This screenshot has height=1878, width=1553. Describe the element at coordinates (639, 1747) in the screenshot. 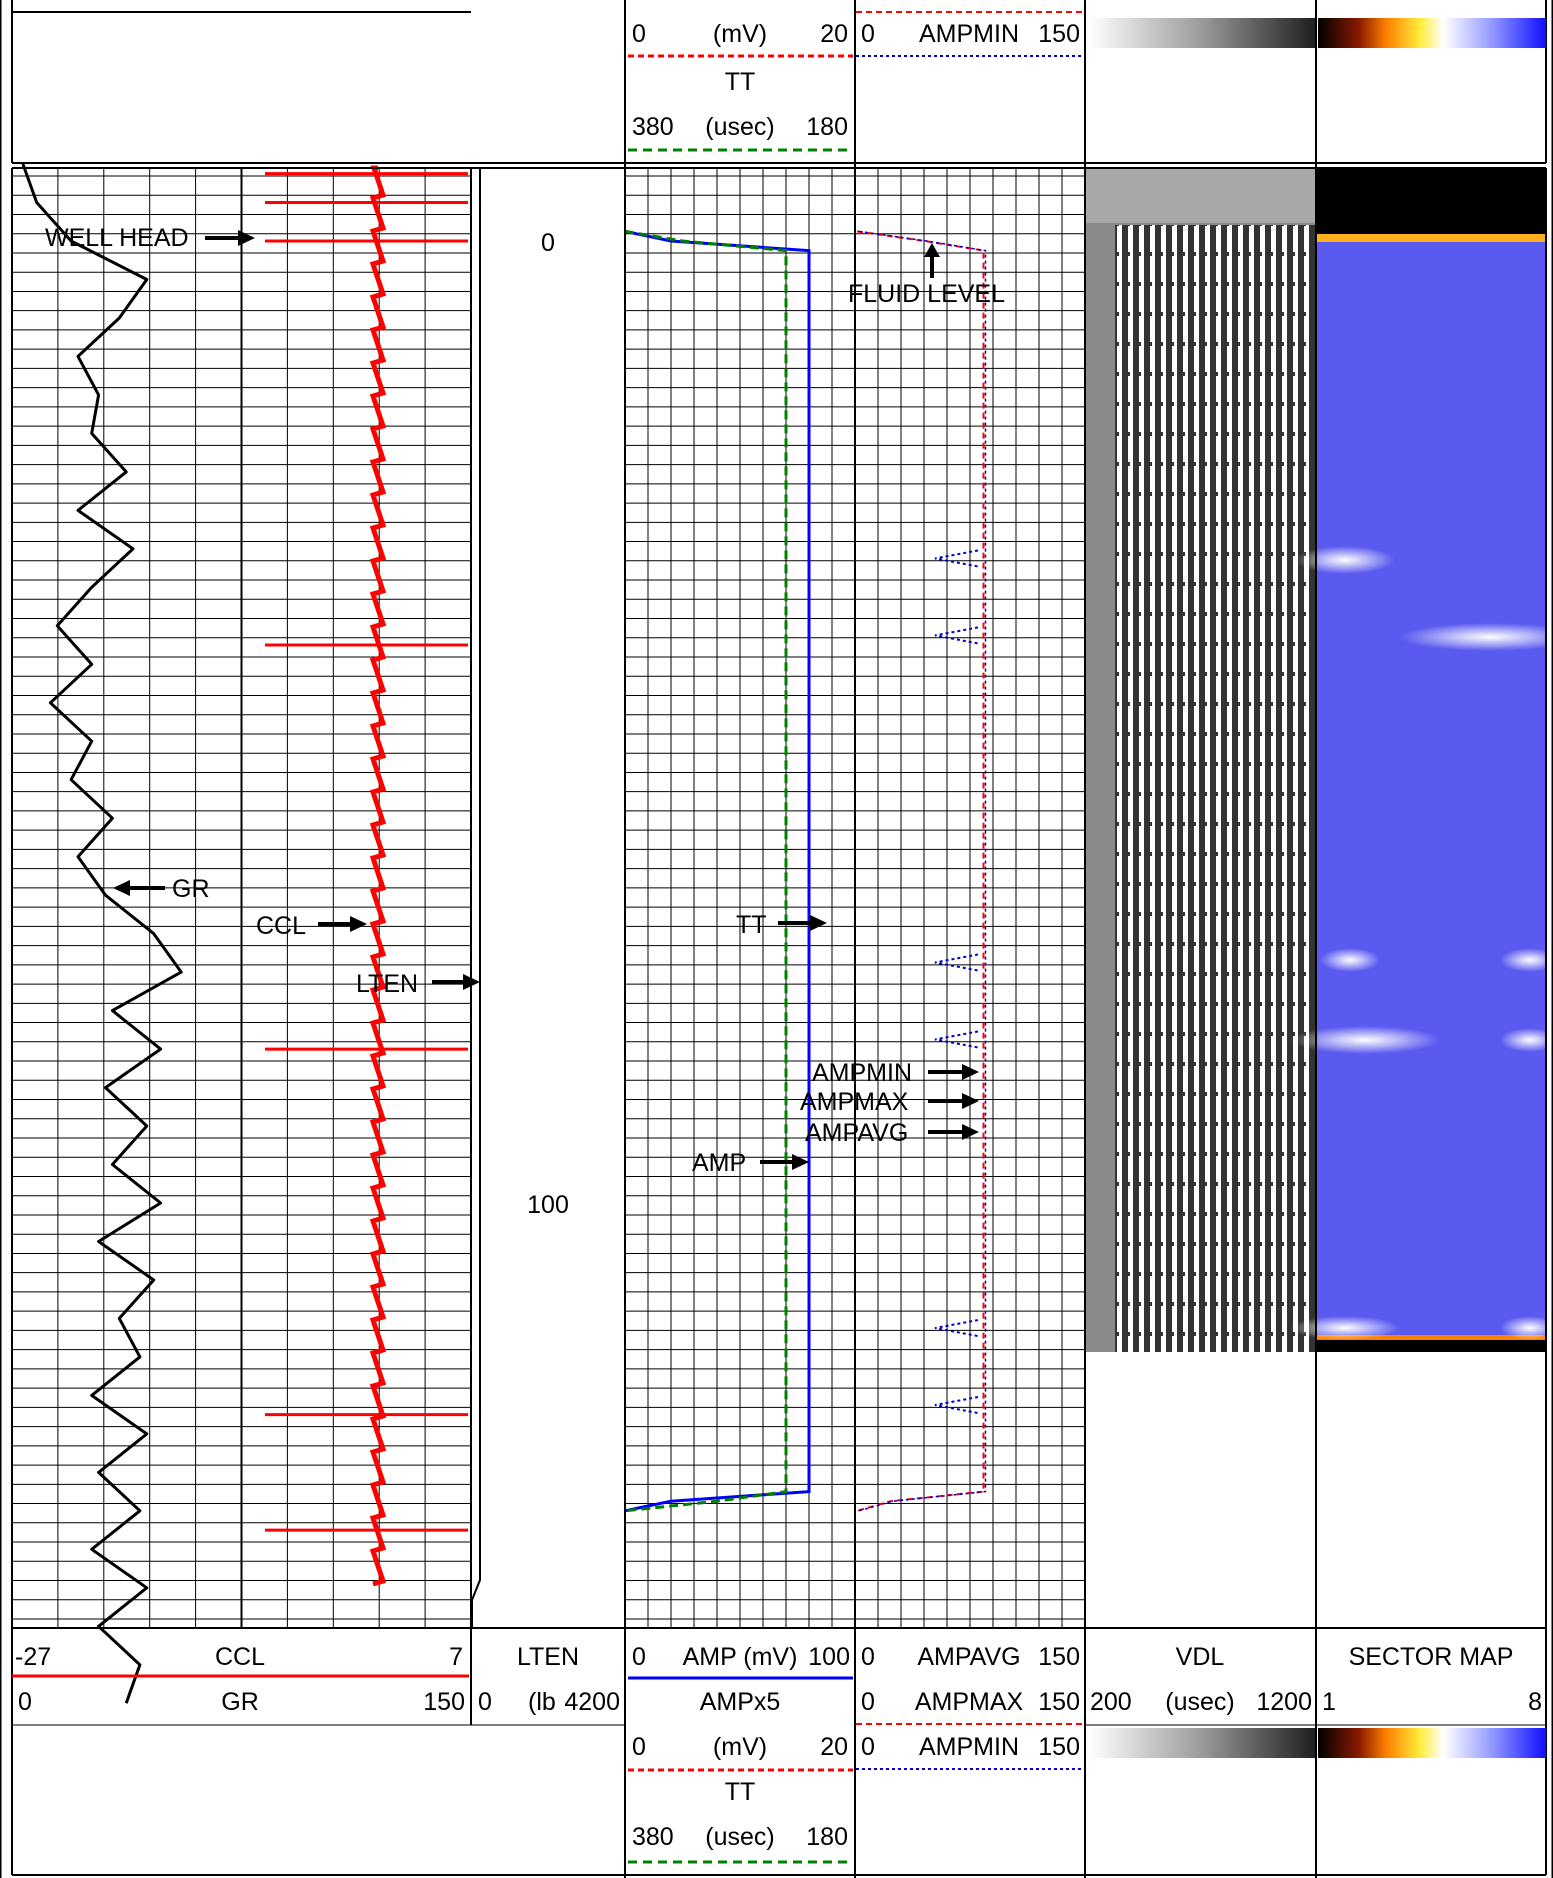

I see `footer-amp-x5-min: 0` at that location.